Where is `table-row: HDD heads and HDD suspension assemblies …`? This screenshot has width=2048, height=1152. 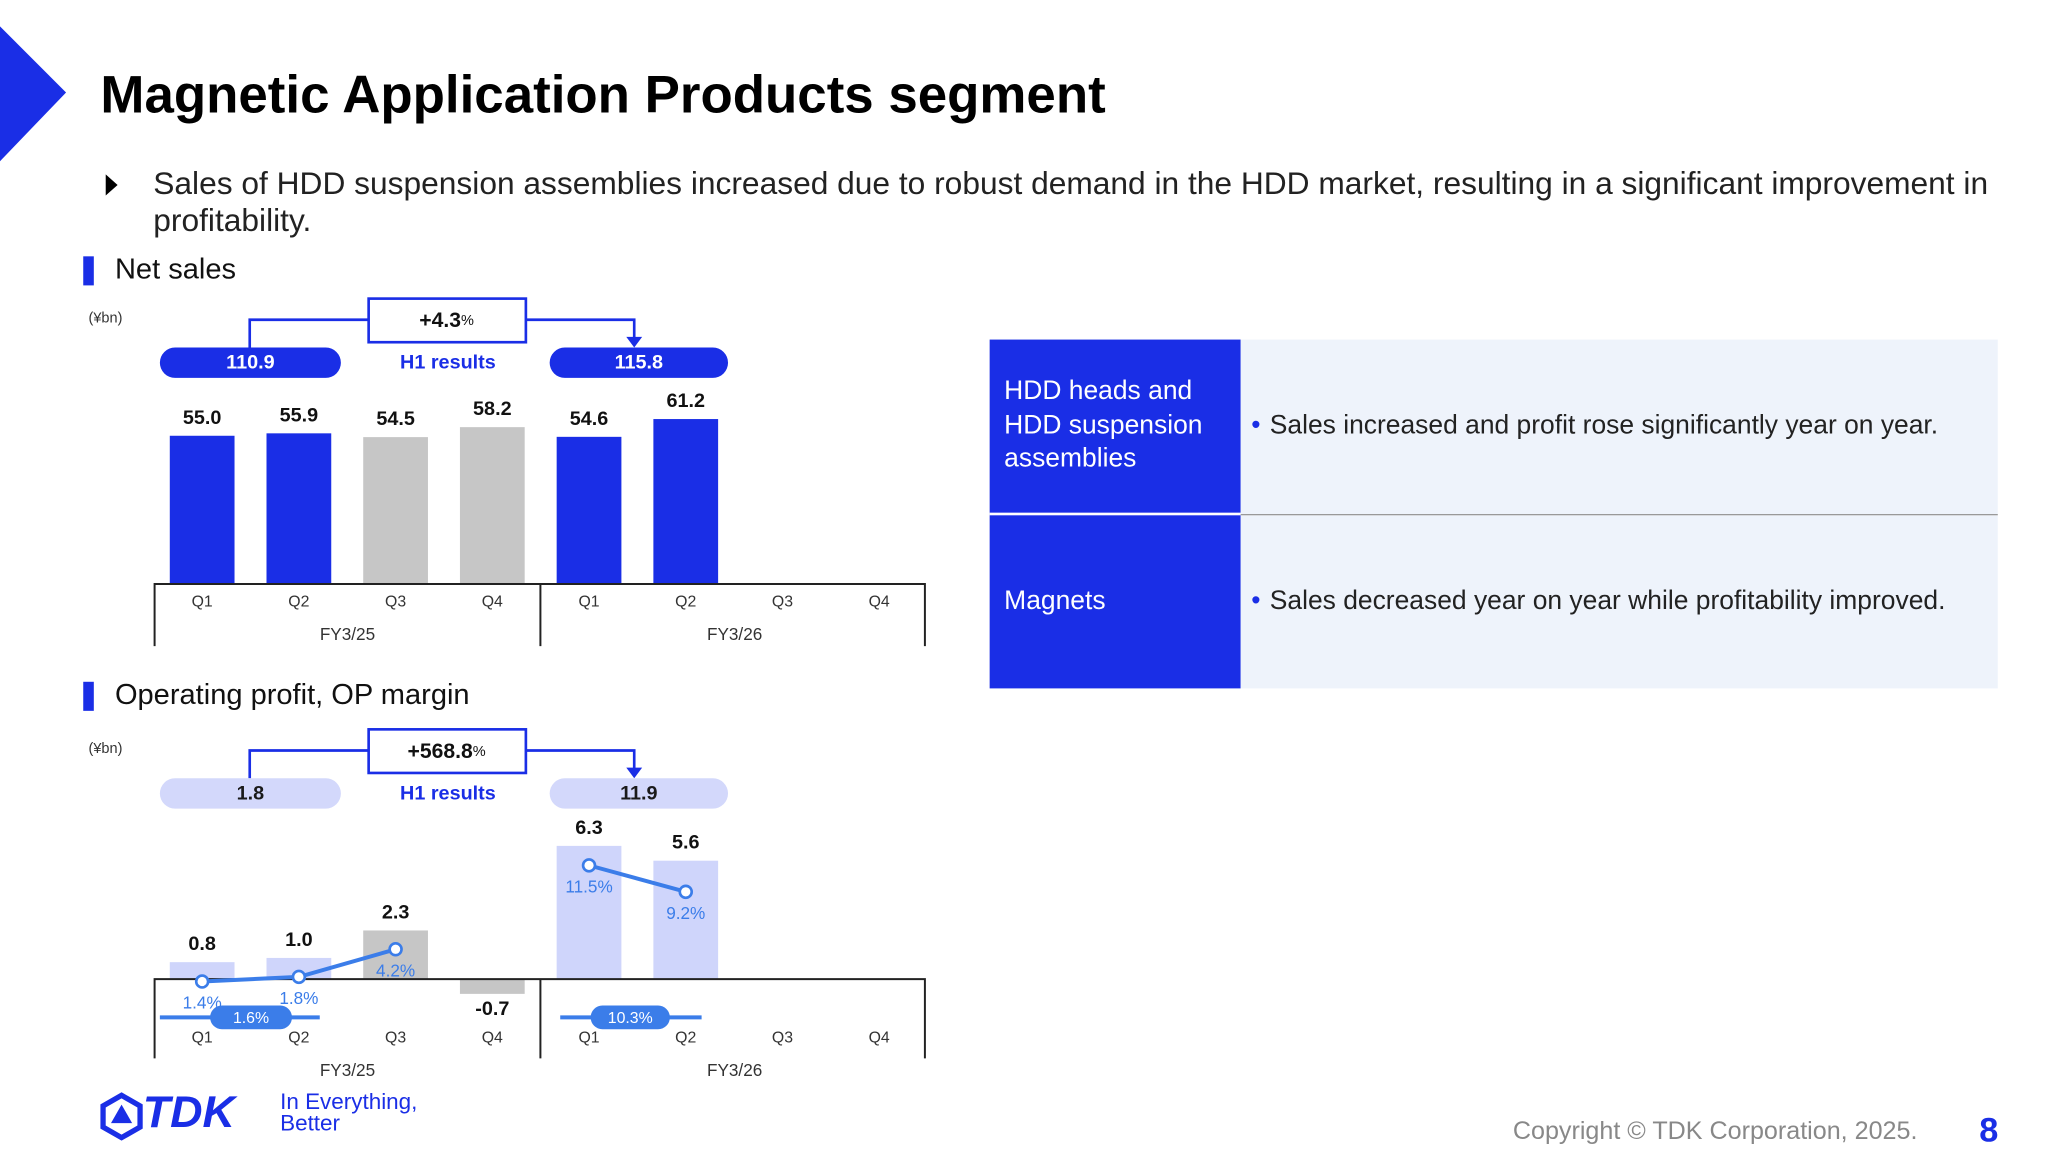 table-row: HDD heads and HDD suspension assemblies … is located at coordinates (1493, 427).